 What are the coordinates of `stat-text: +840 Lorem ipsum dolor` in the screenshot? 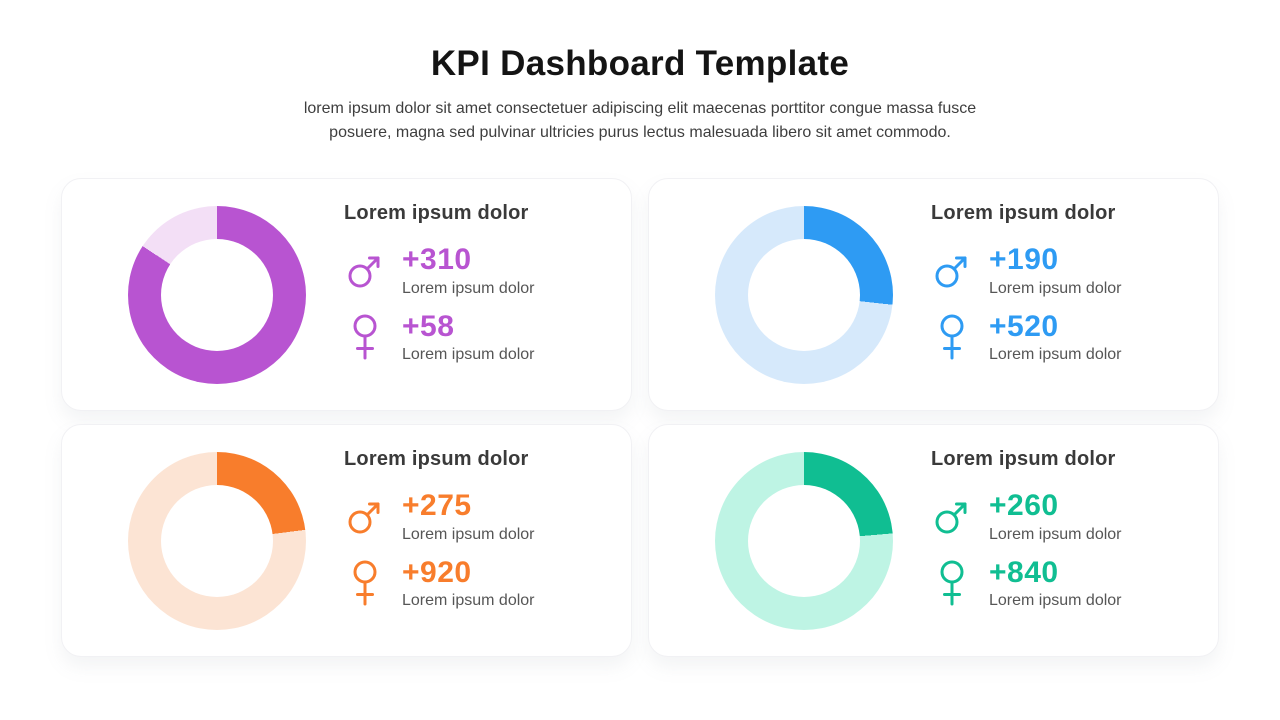 It's located at (1055, 584).